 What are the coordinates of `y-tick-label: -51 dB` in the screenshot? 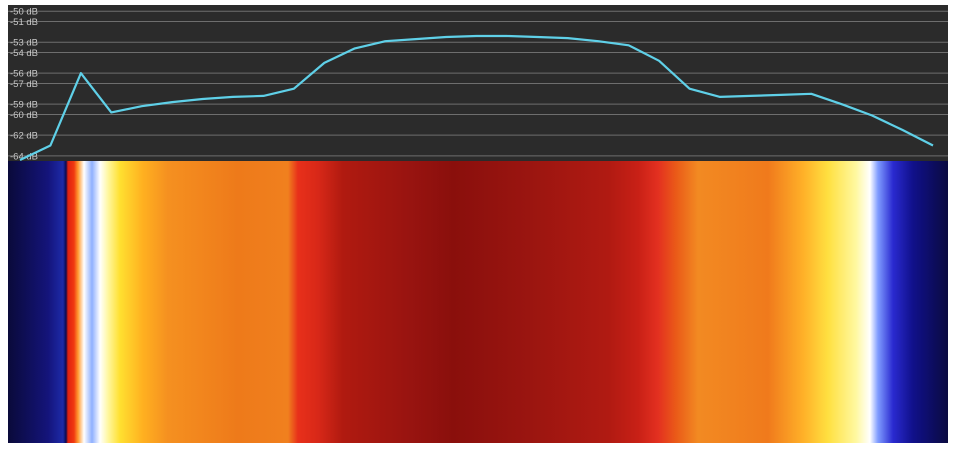 It's located at (24, 22).